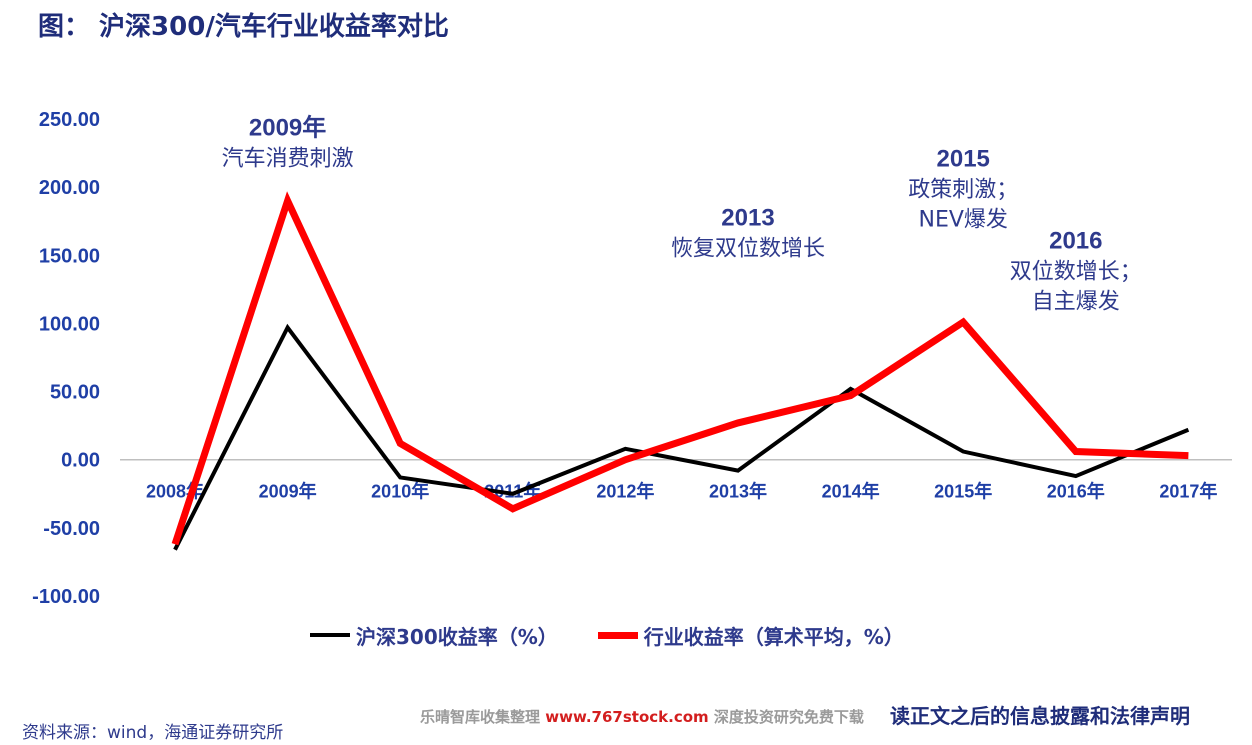 This screenshot has width=1252, height=745. What do you see at coordinates (963, 491) in the screenshot?
I see `x-tick-label: 2015年` at bounding box center [963, 491].